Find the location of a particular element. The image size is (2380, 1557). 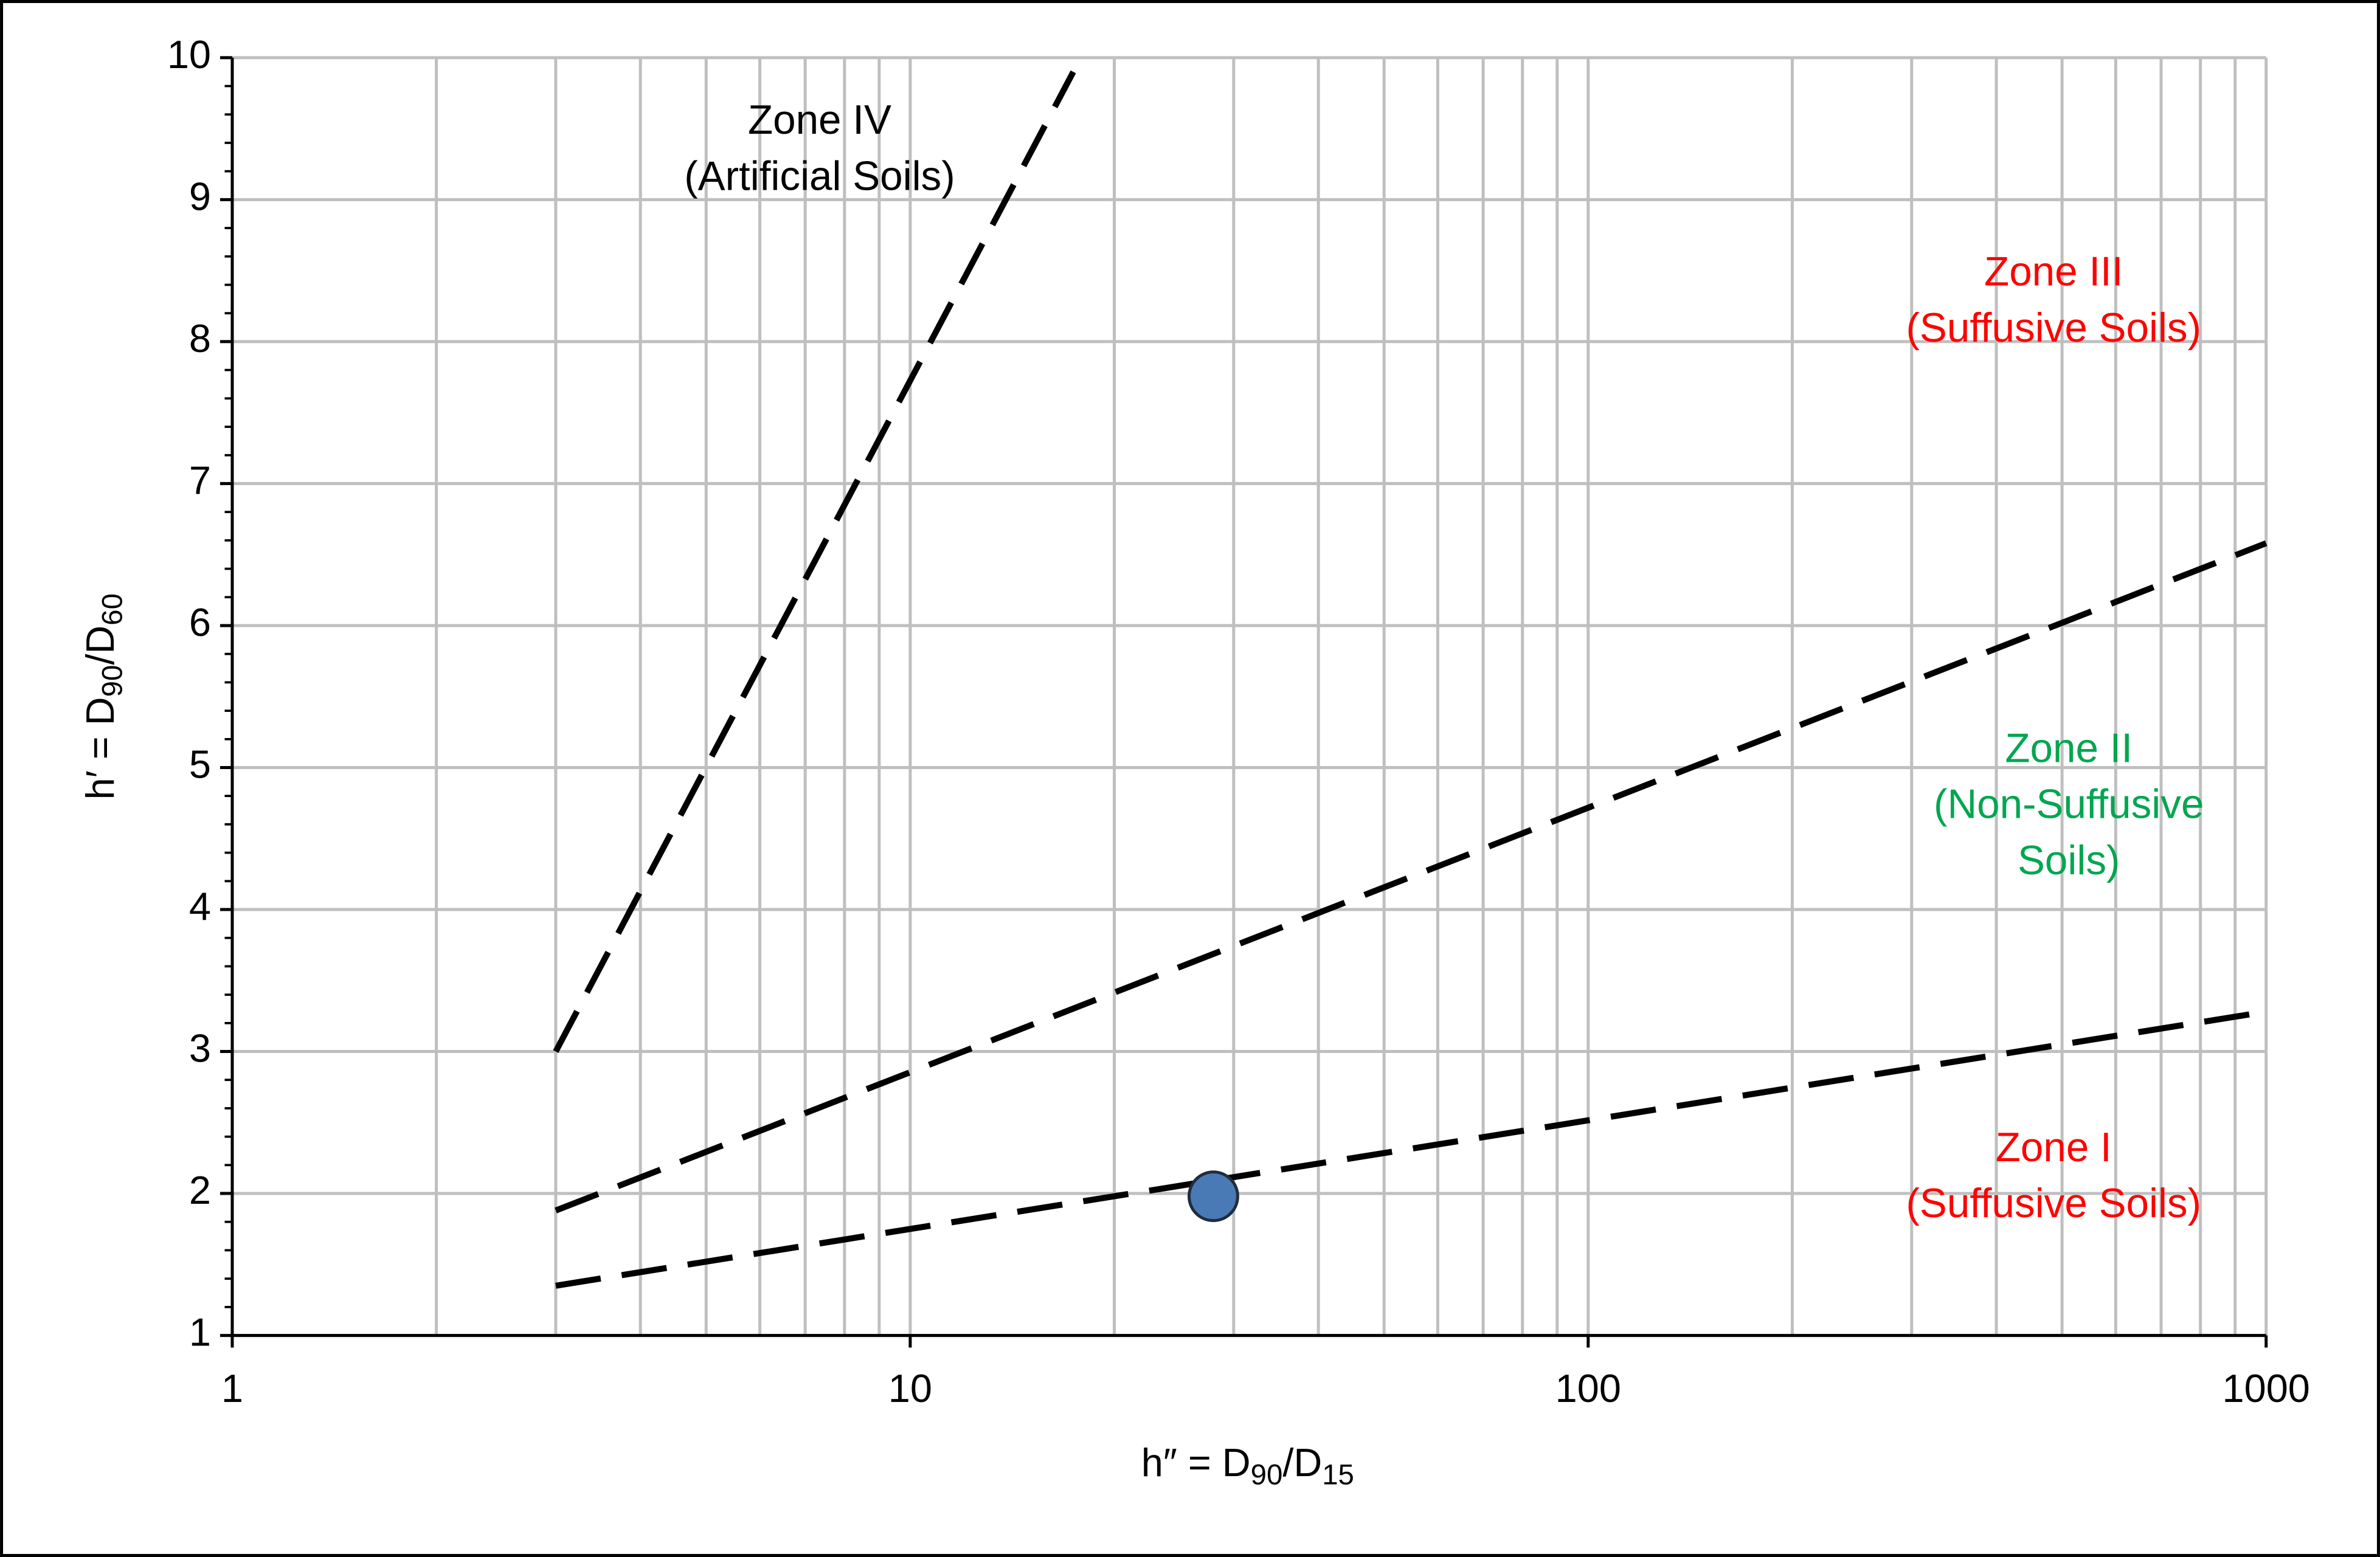

subscript: 60 is located at coordinates (112, 609).